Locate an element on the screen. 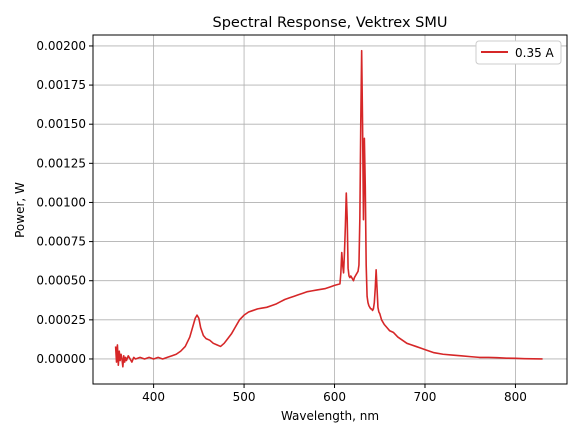 Image resolution: width=581 pixels, height=437 pixels. x-tick-label: 700 is located at coordinates (425, 397).